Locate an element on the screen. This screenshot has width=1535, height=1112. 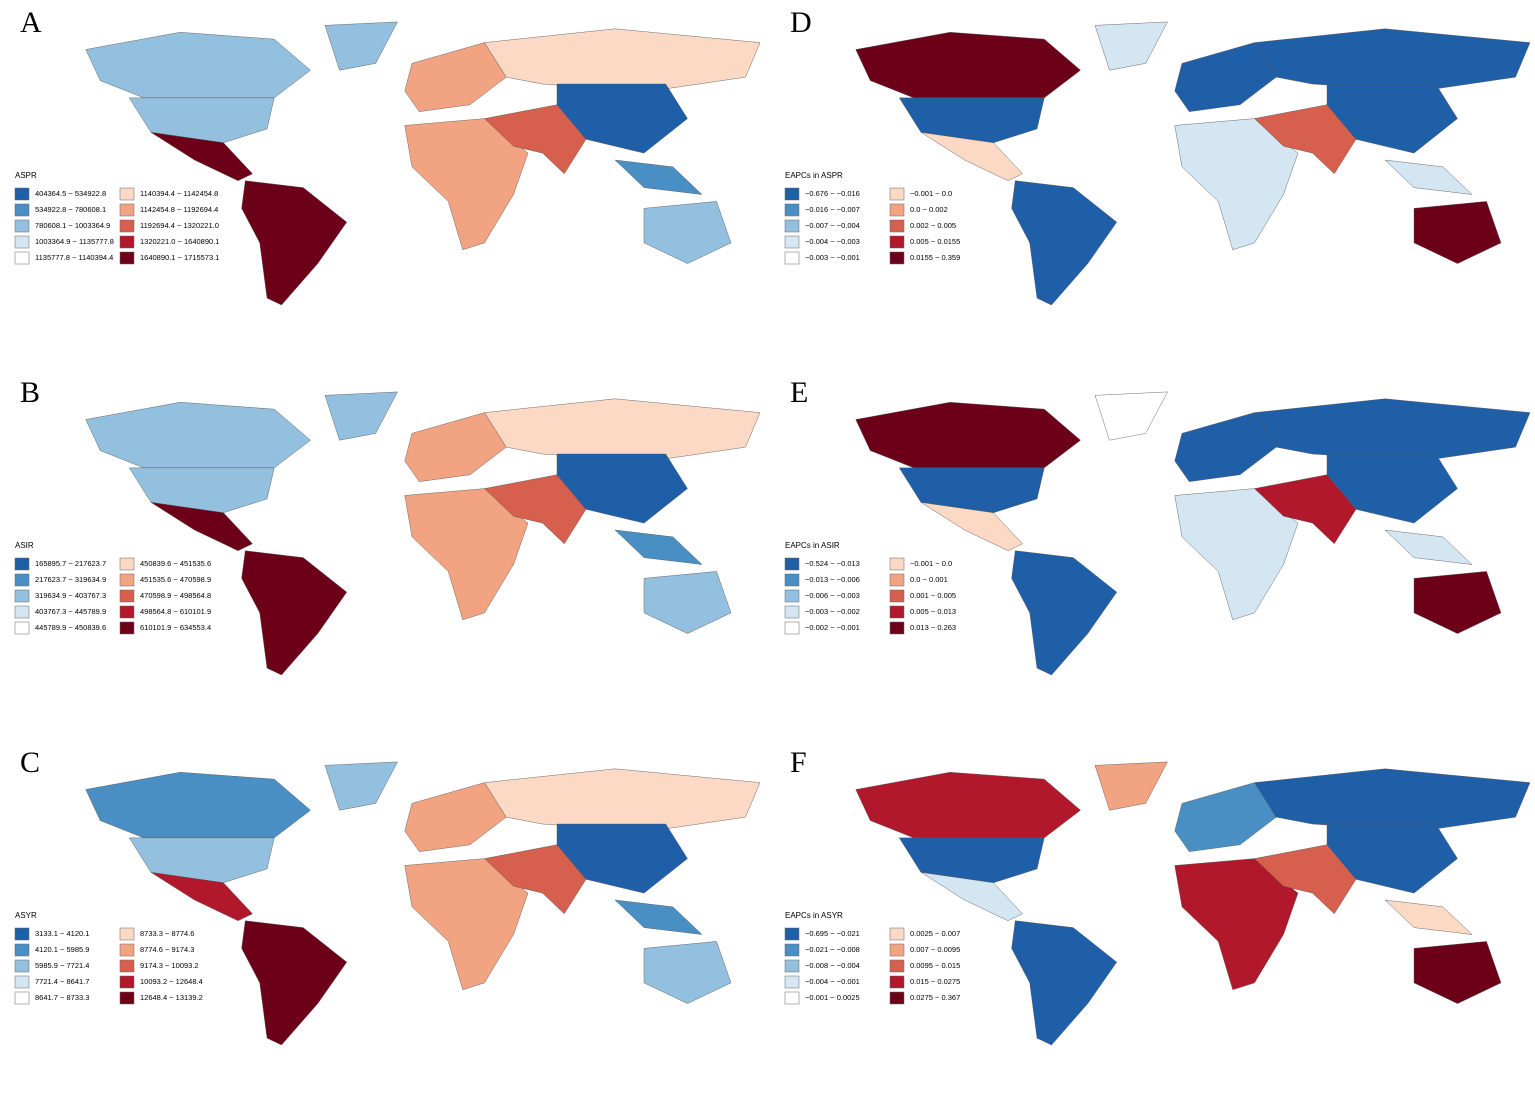
legend-label: −0.676 ~ −0.016 is located at coordinates (832, 193).